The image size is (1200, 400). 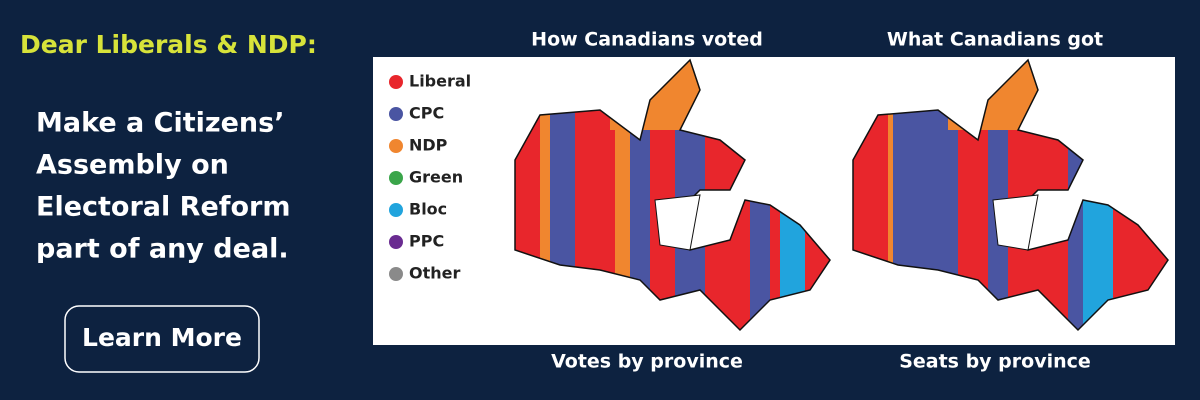 What do you see at coordinates (428, 145) in the screenshot?
I see `legend-label: NDP` at bounding box center [428, 145].